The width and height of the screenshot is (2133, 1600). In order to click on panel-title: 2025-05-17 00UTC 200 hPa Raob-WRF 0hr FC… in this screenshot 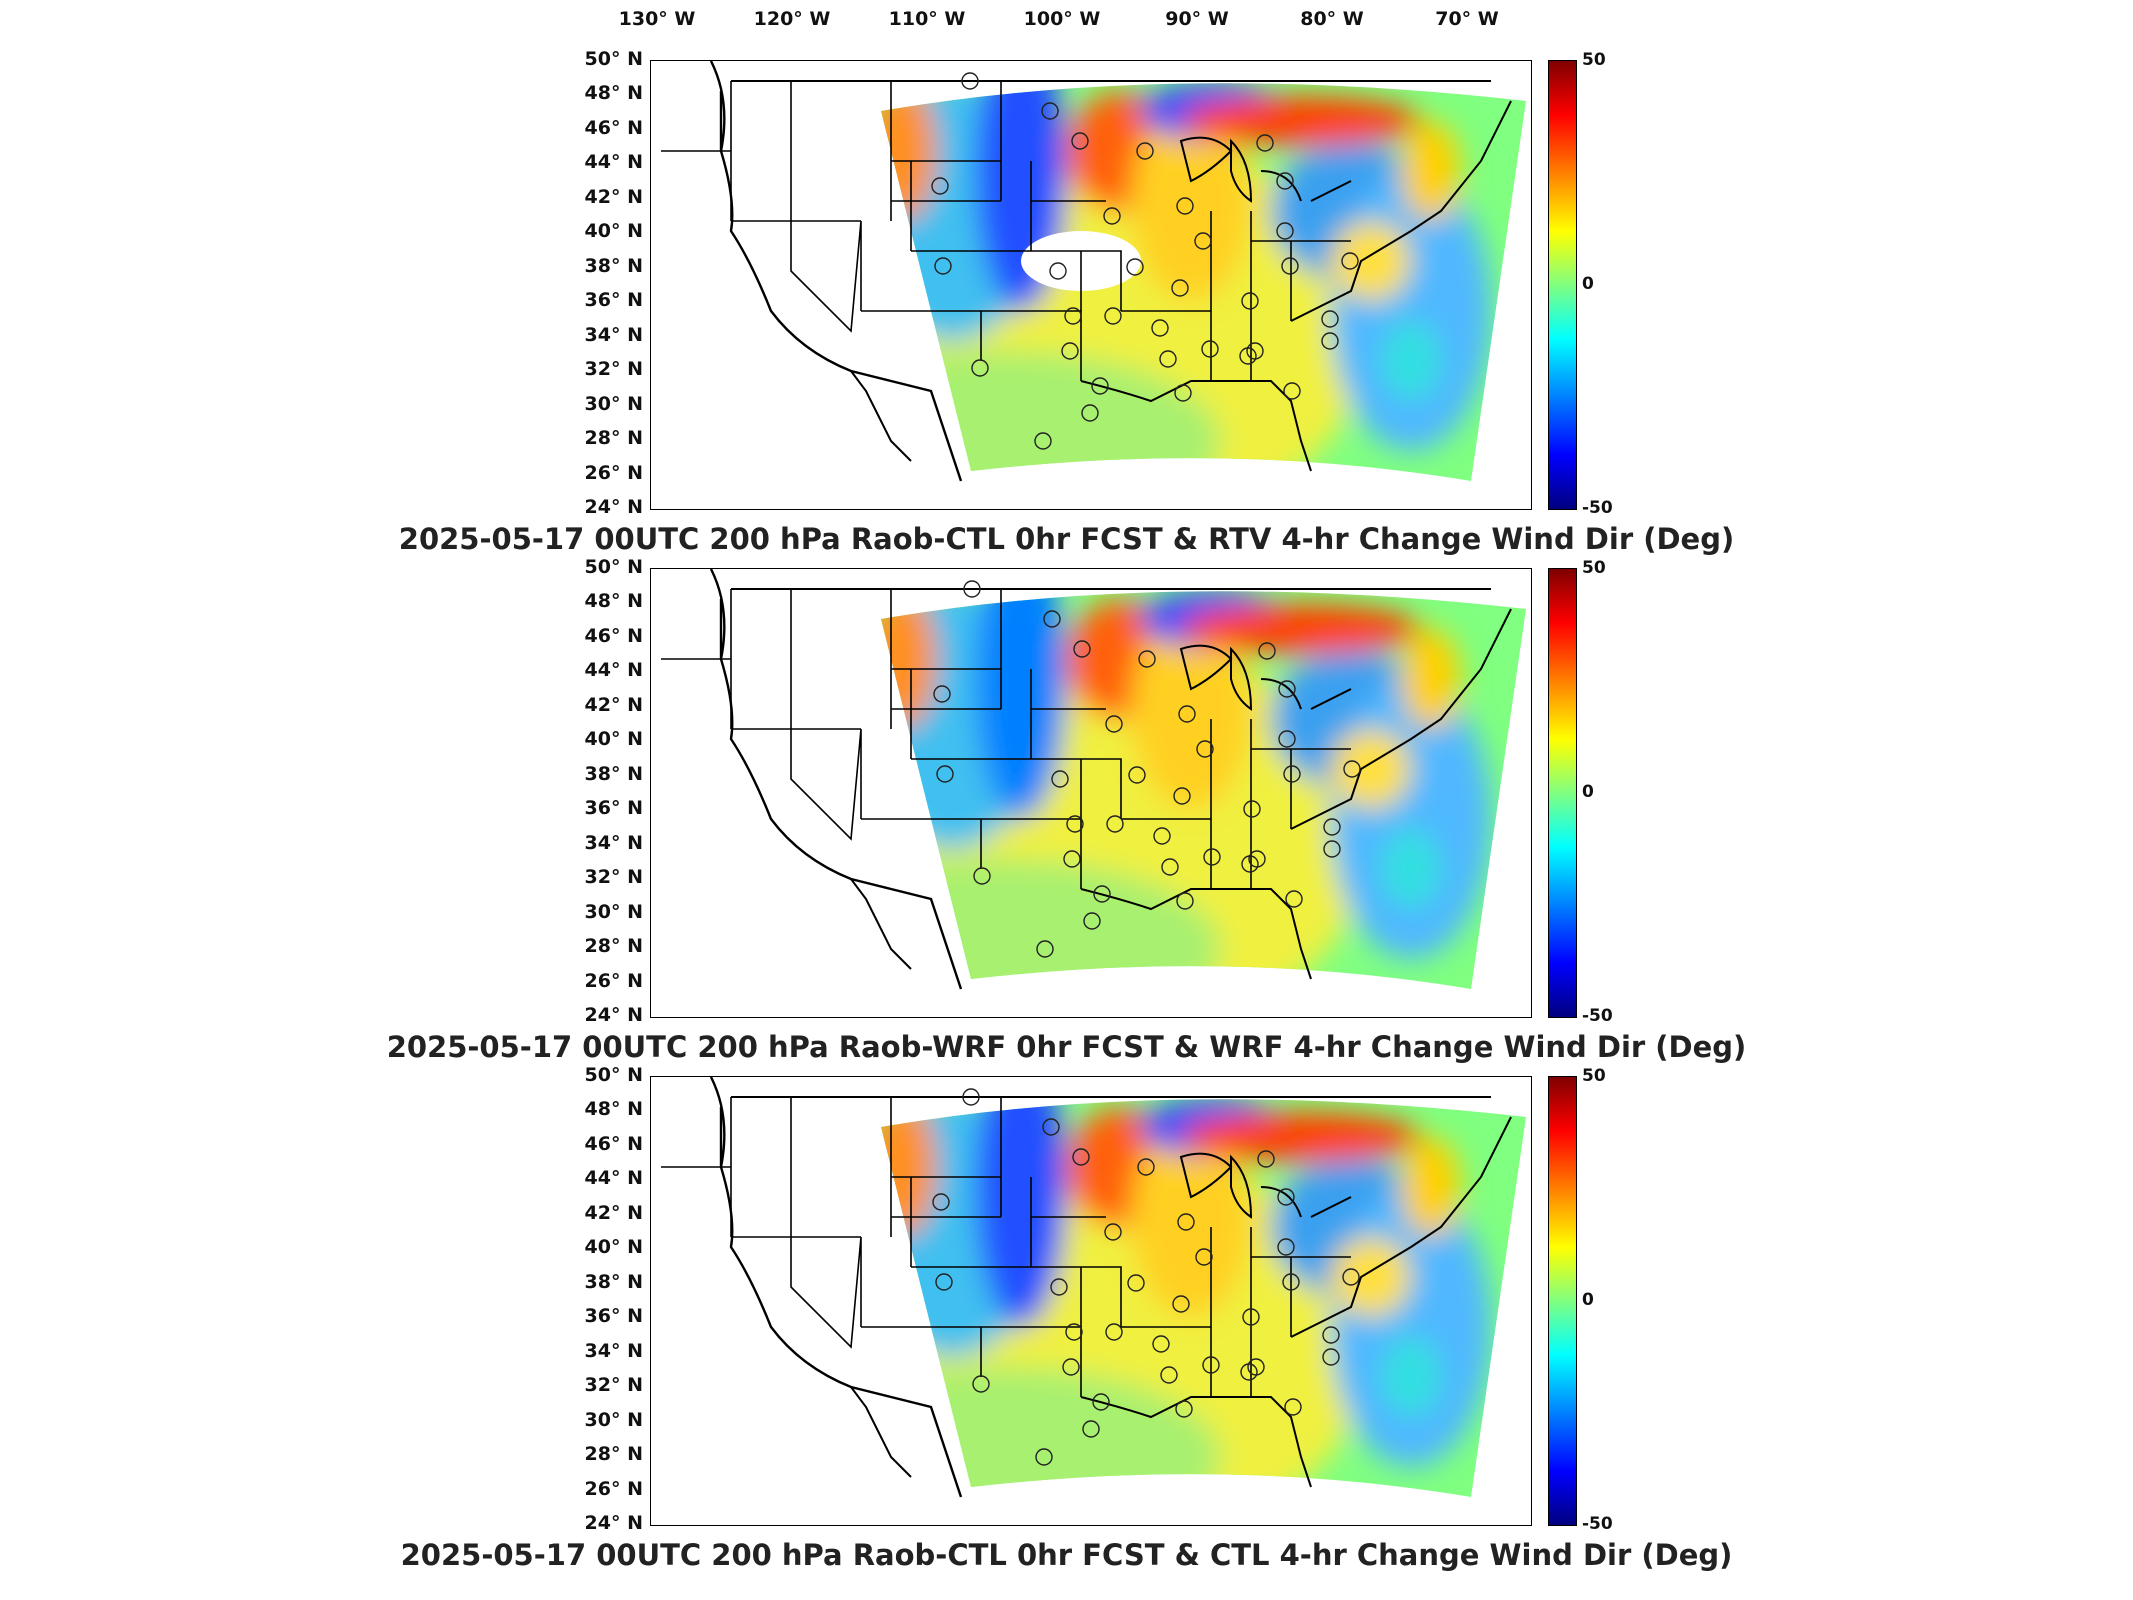, I will do `click(1066, 1047)`.